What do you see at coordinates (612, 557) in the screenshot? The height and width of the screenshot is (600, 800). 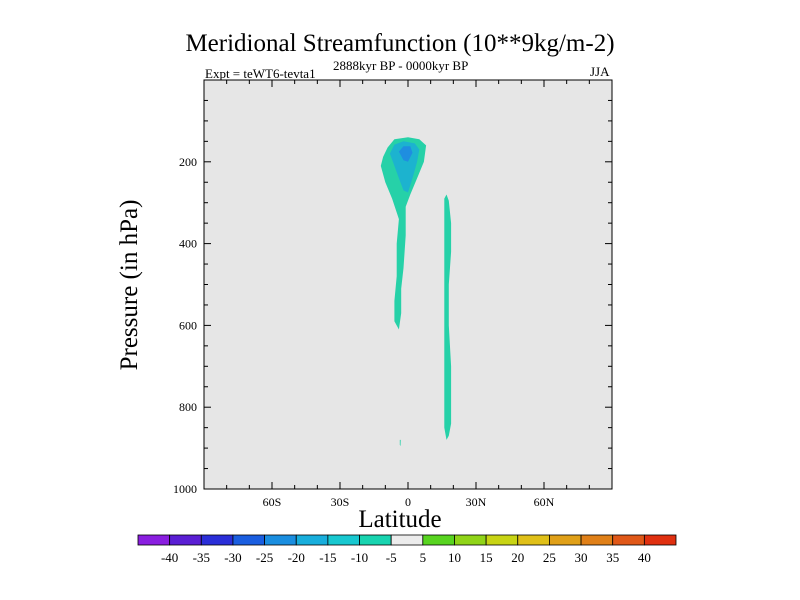 I see `colorbar-label: 35` at bounding box center [612, 557].